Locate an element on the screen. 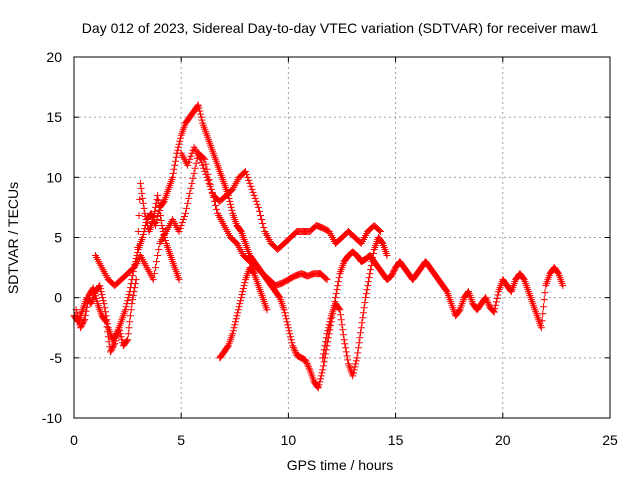  series-track-f is located at coordinates (127, 267).